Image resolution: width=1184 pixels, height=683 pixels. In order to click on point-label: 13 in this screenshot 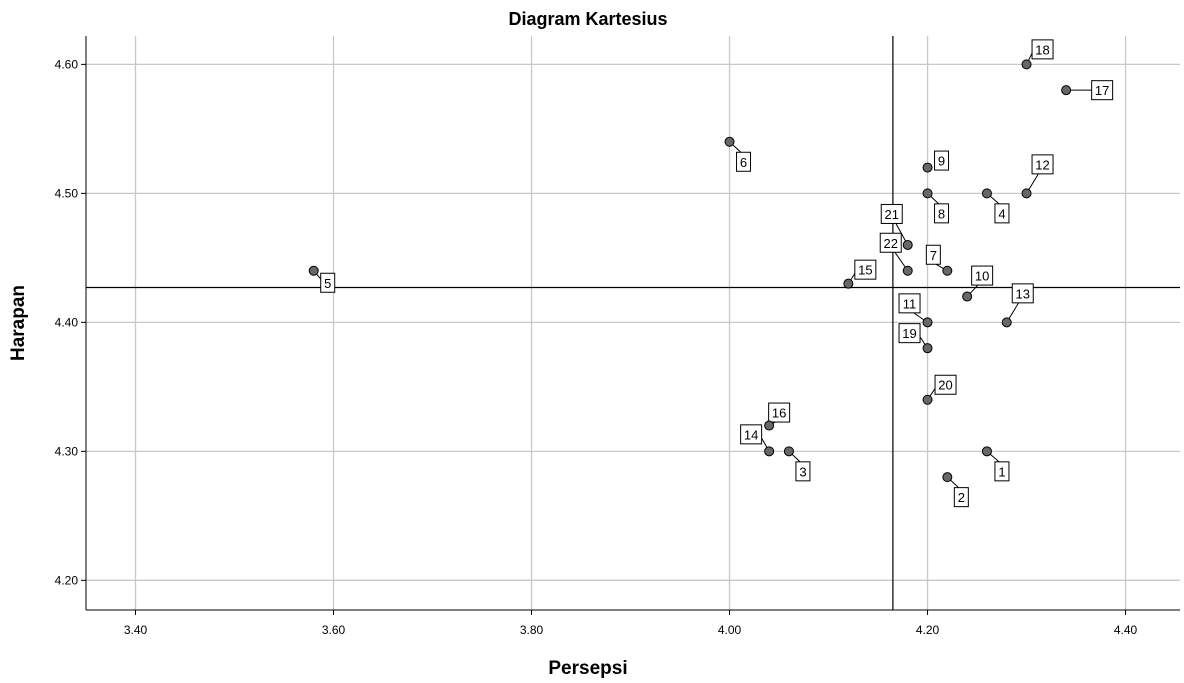, I will do `click(1023, 293)`.